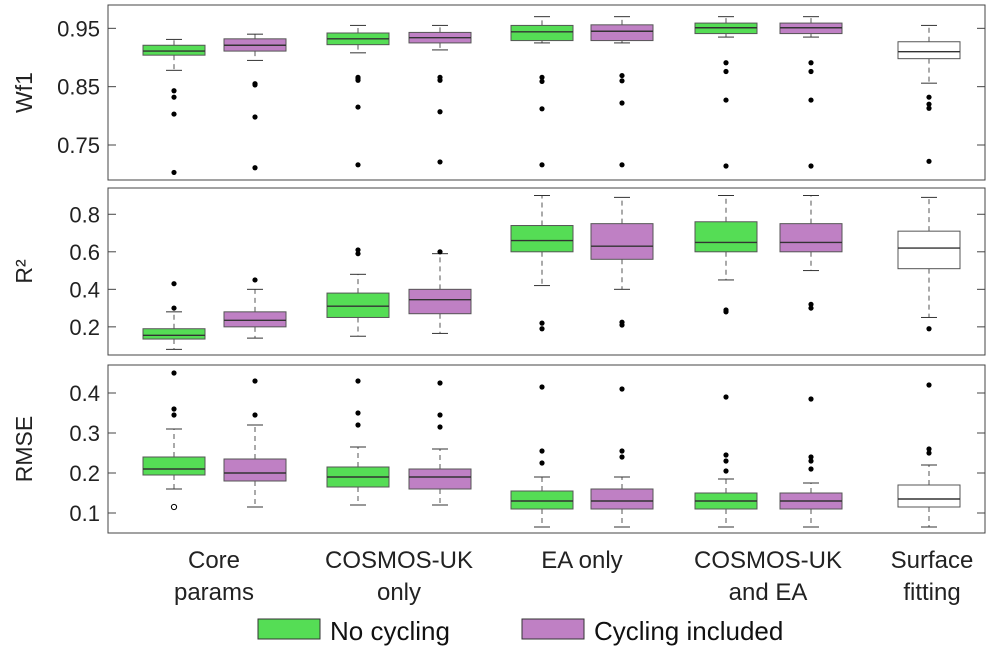 The width and height of the screenshot is (987, 648). What do you see at coordinates (214, 560) in the screenshot?
I see `category-label-core-params: Core` at bounding box center [214, 560].